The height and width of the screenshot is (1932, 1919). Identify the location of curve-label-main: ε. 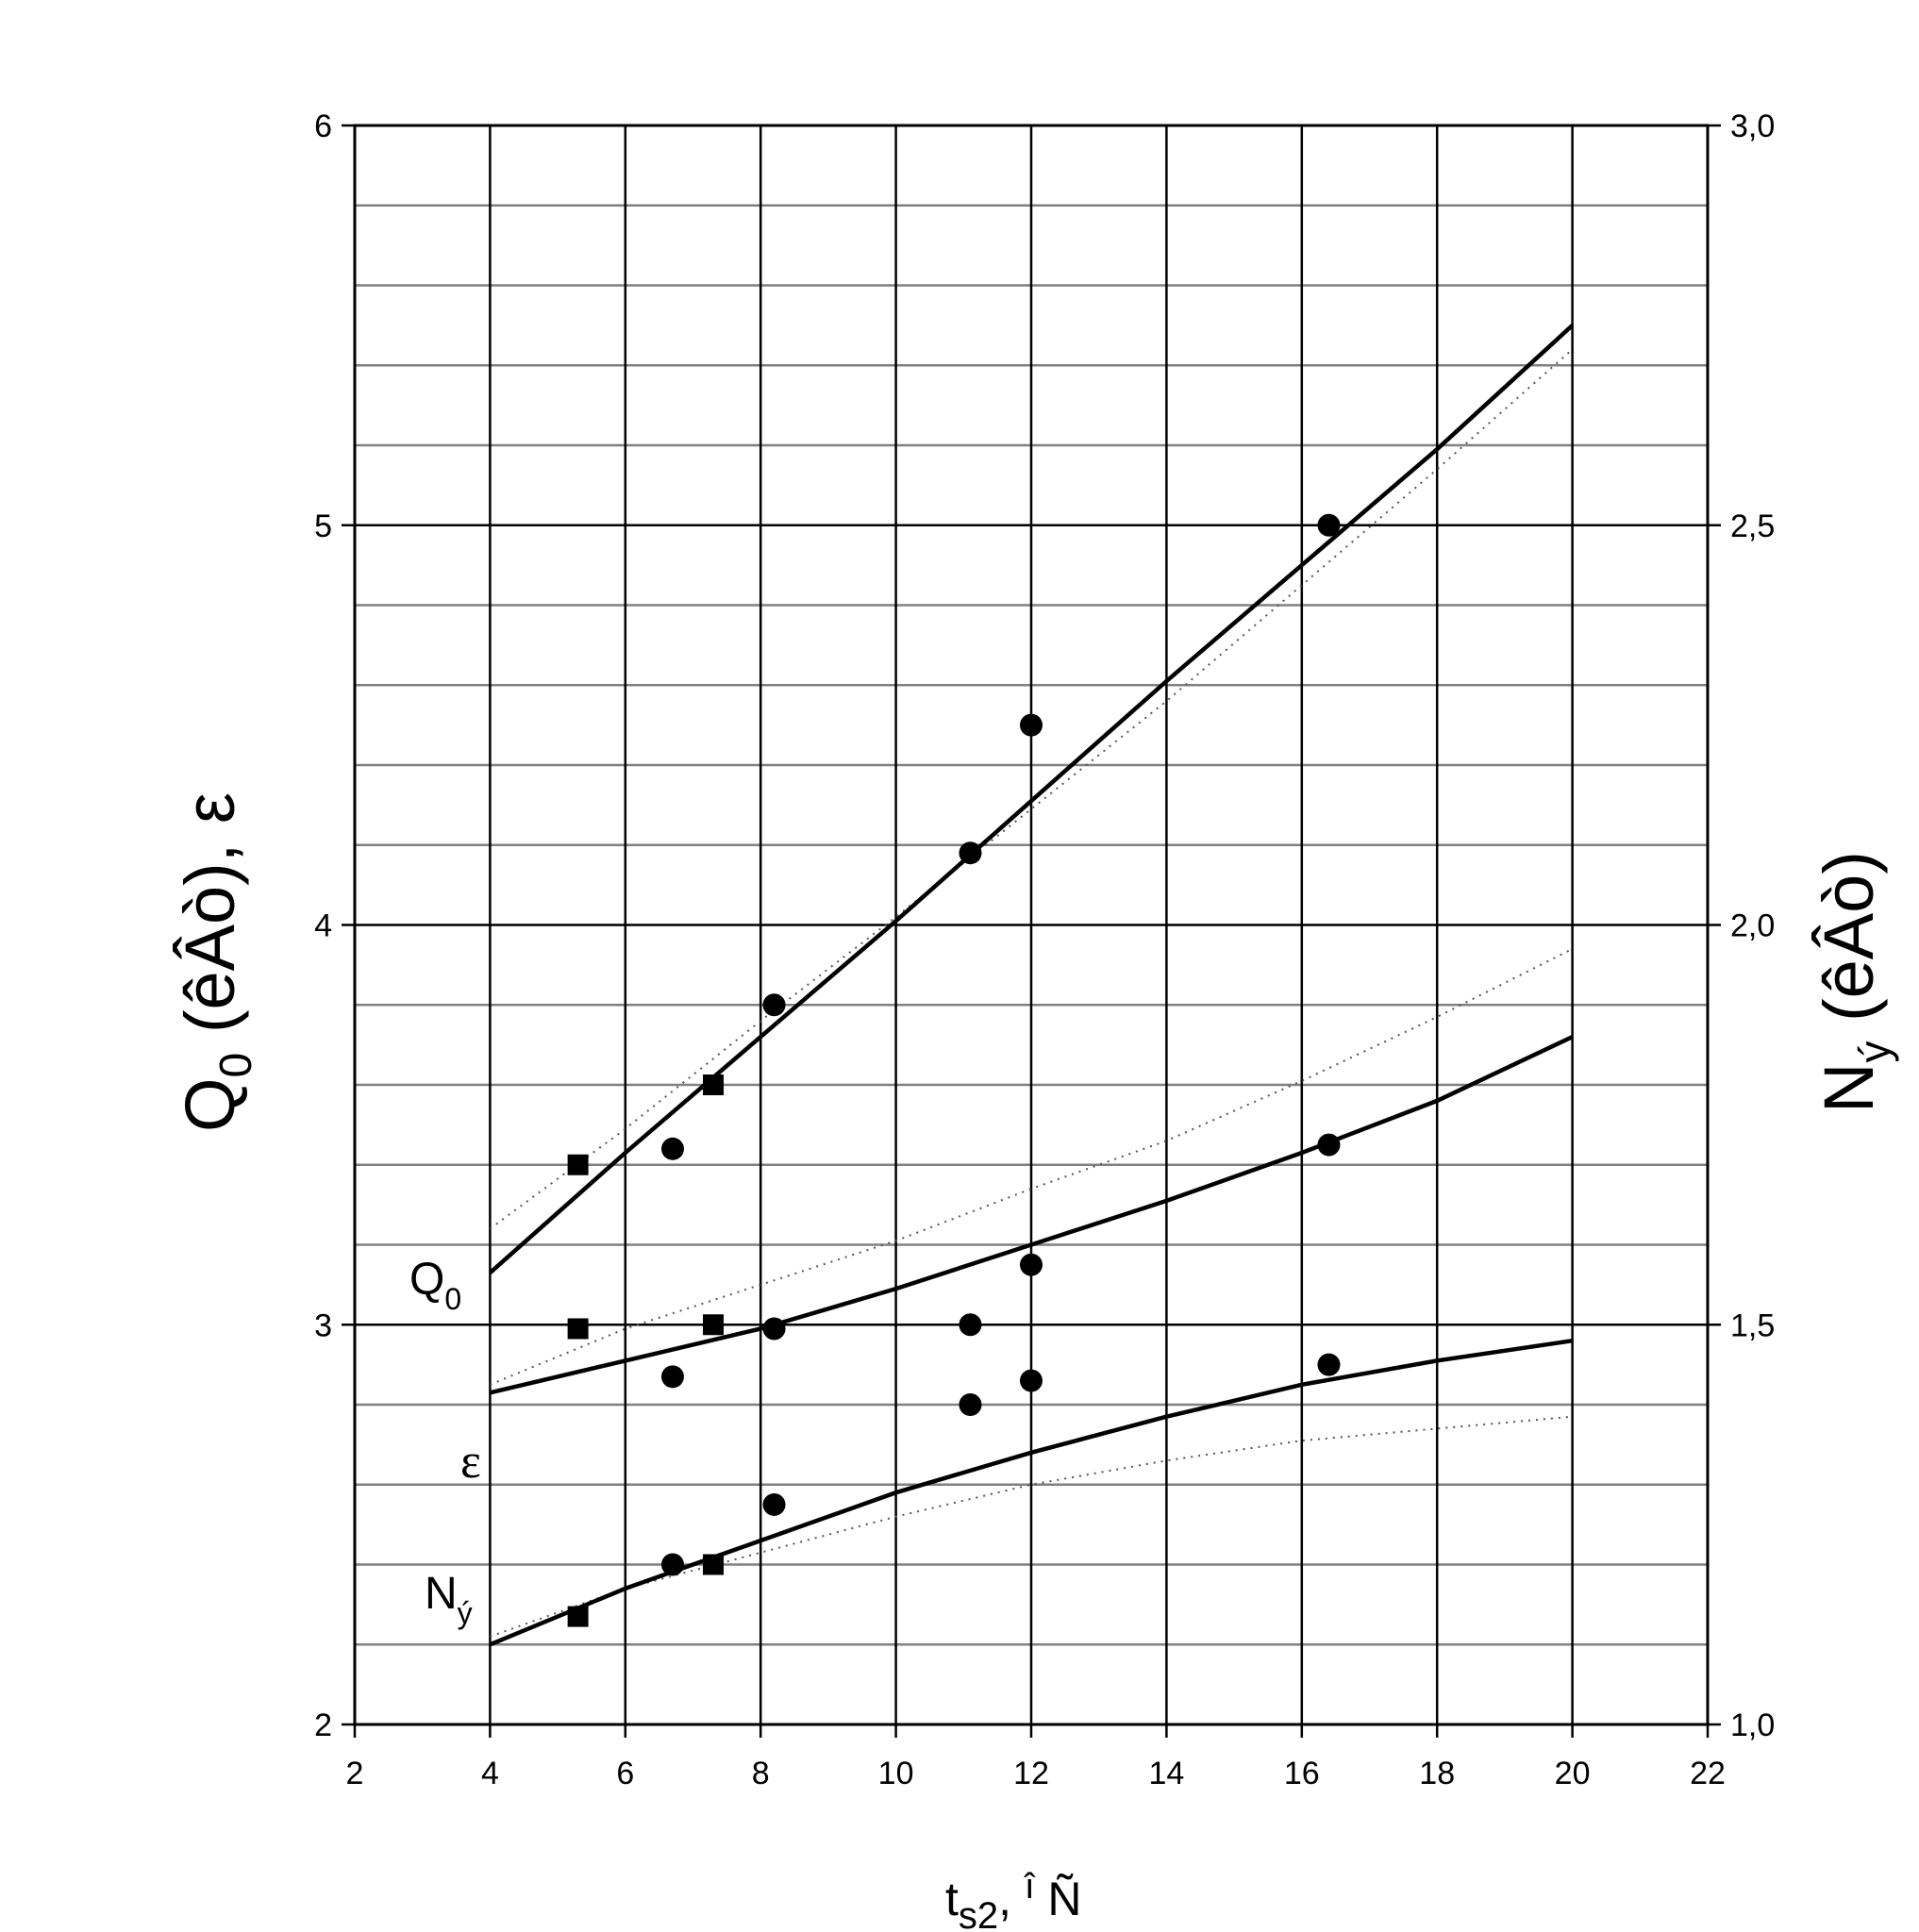
(470, 1462).